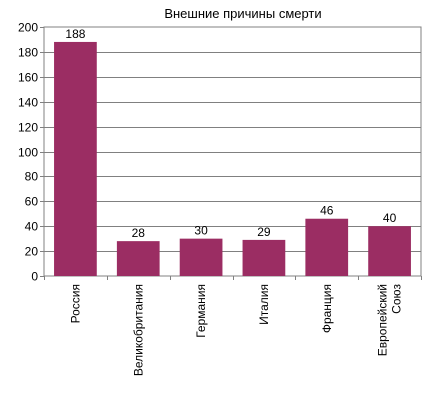  I want to click on y-tick-label: 200, so click(28, 28).